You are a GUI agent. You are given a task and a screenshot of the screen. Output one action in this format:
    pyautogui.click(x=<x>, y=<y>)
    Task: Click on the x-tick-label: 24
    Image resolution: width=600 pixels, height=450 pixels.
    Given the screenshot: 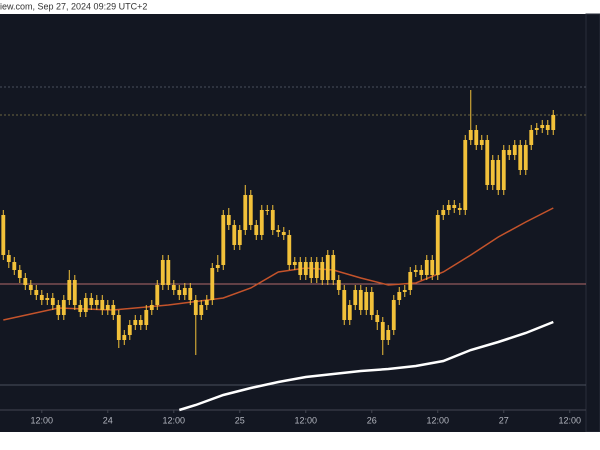 What is the action you would take?
    pyautogui.click(x=108, y=420)
    